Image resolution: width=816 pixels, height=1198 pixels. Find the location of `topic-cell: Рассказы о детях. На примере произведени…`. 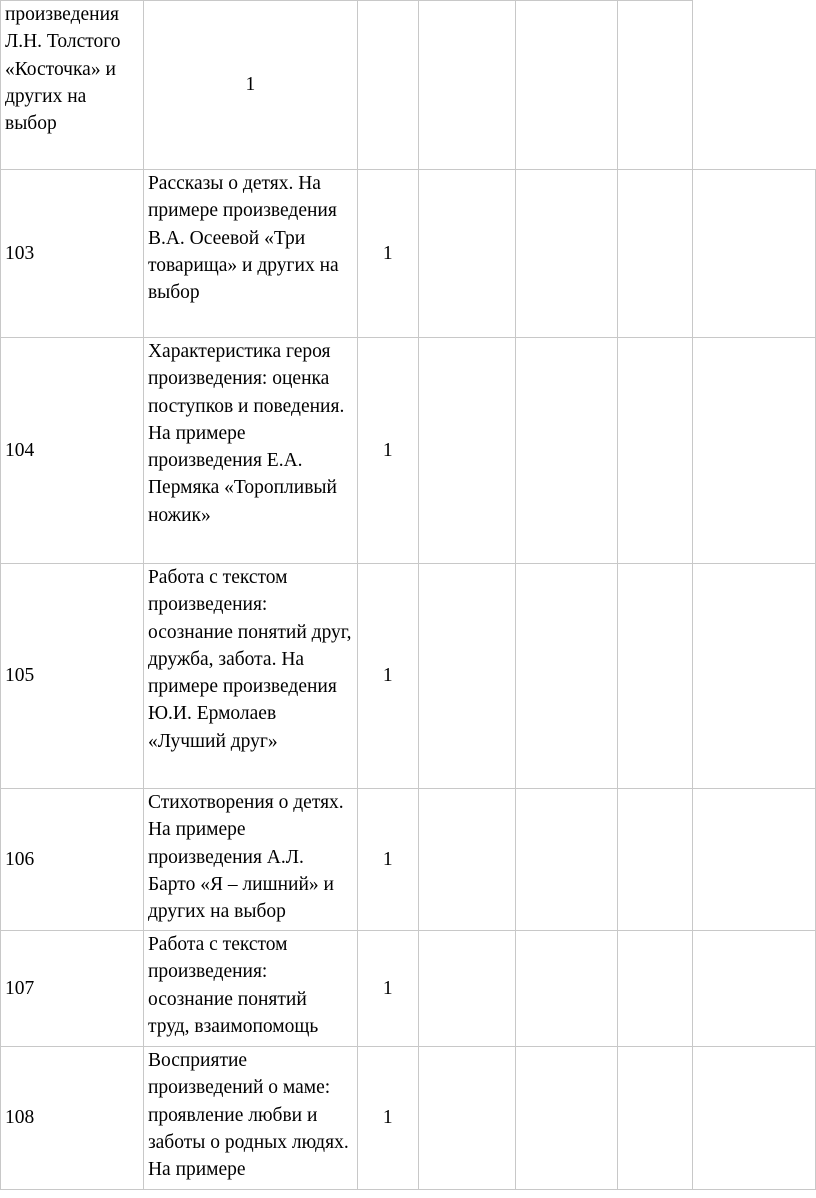

topic-cell: Рассказы о детях. На примере произведени… is located at coordinates (250, 253).